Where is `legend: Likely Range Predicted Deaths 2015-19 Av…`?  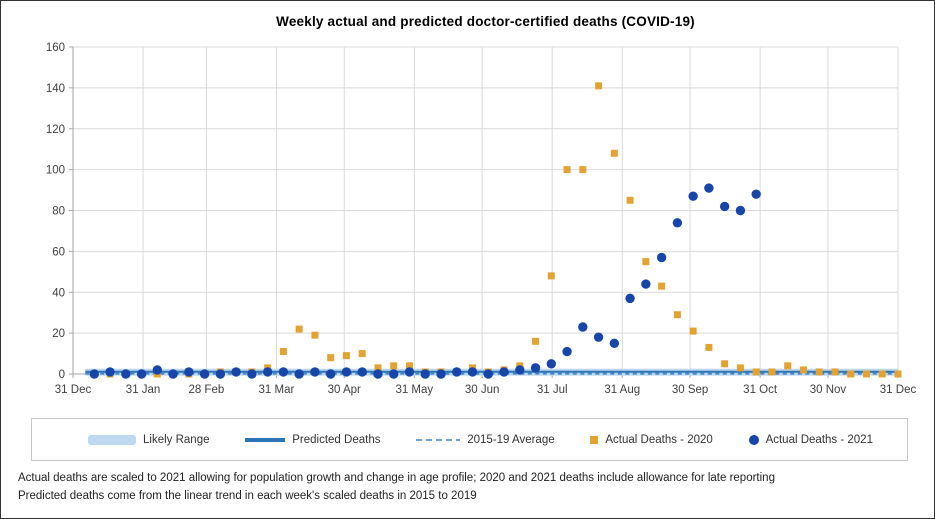 legend: Likely Range Predicted Deaths 2015-19 Av… is located at coordinates (469, 439).